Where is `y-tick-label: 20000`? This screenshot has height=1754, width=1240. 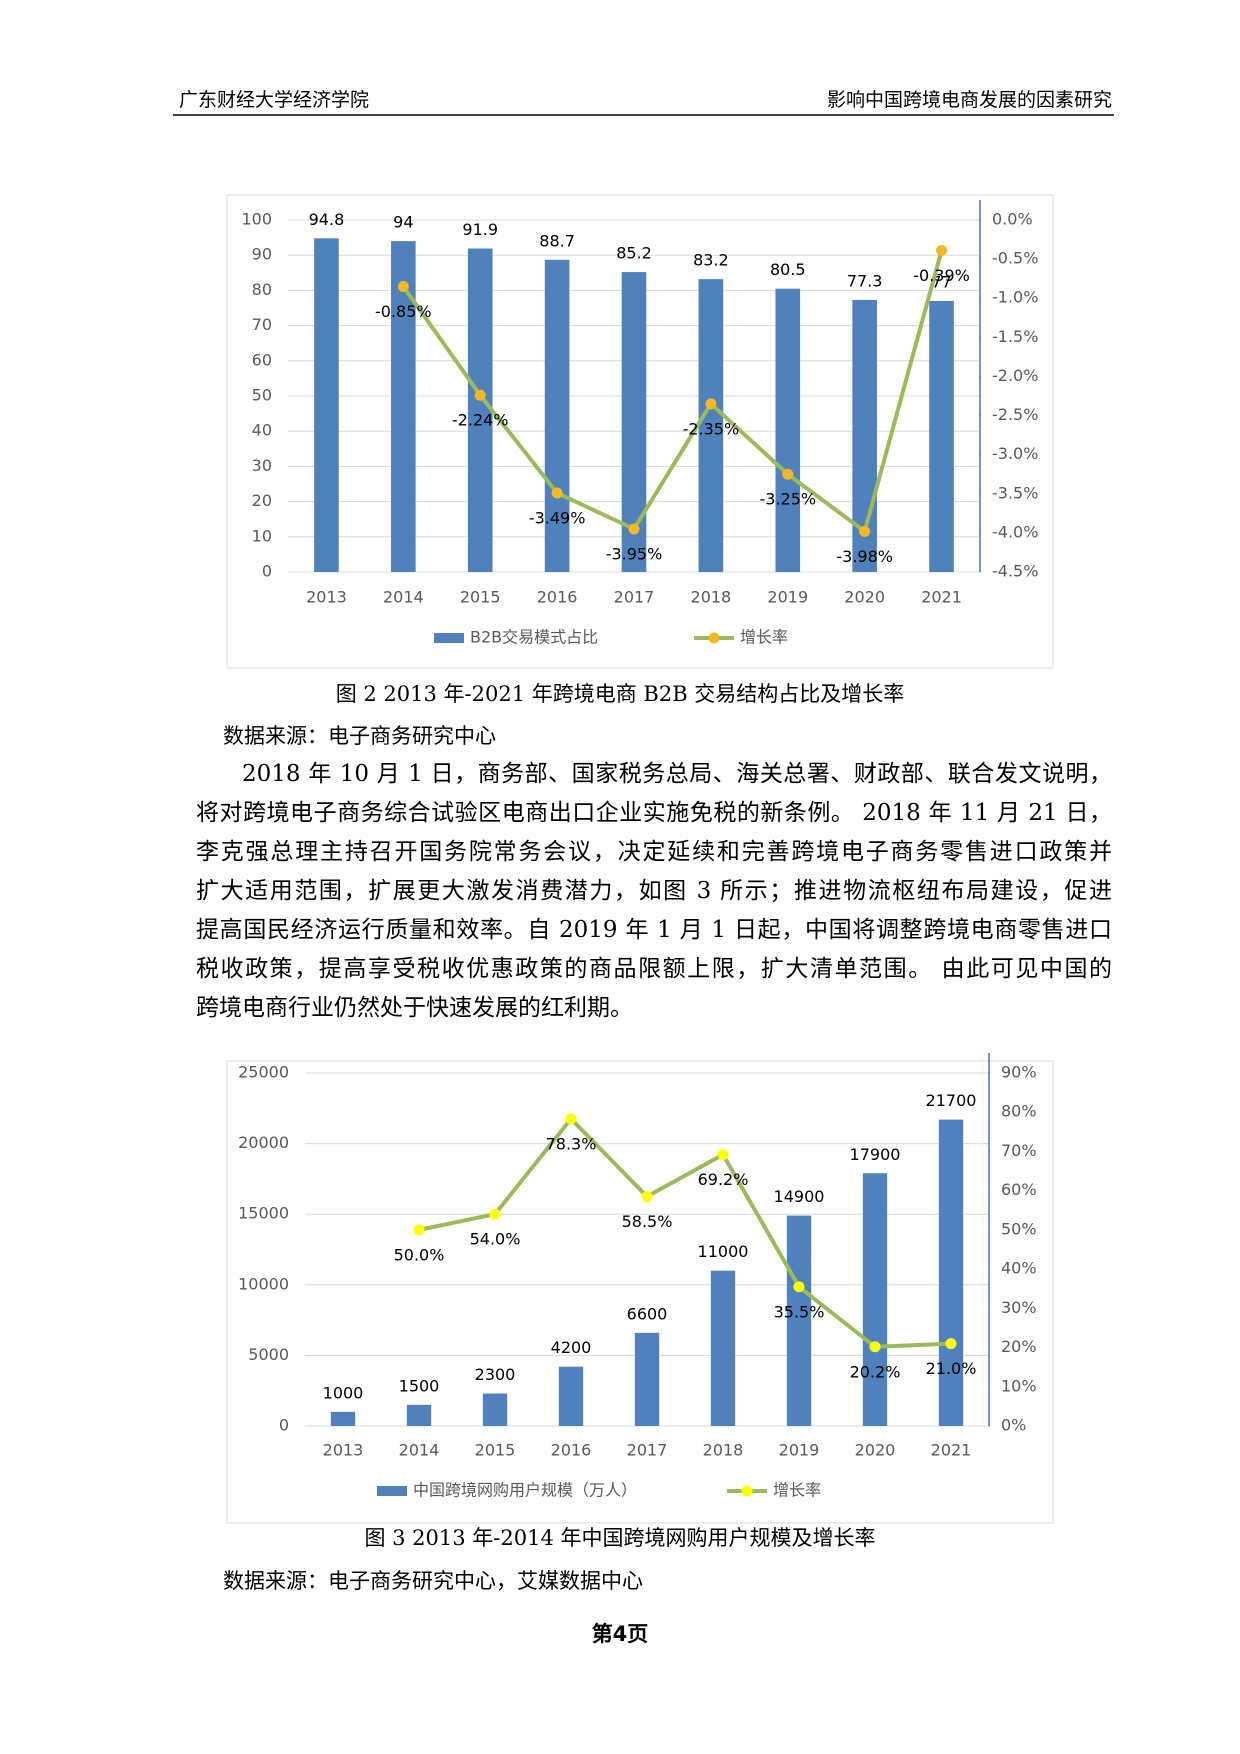 y-tick-label: 20000 is located at coordinates (263, 1142).